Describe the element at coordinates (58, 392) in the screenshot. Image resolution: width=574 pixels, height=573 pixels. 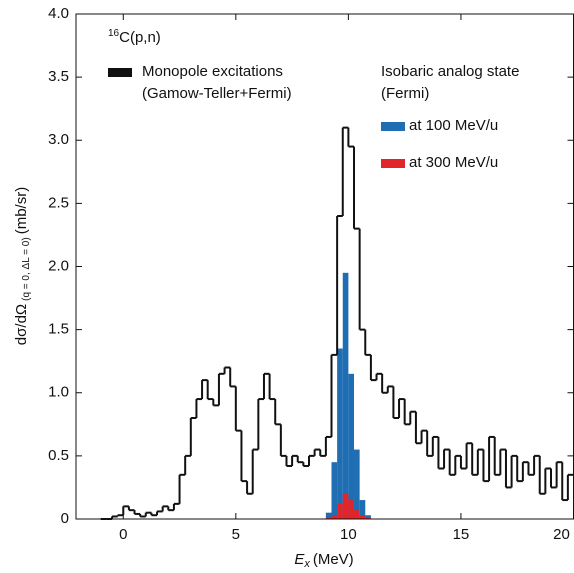
I see `y-tick-label: 1.0` at that location.